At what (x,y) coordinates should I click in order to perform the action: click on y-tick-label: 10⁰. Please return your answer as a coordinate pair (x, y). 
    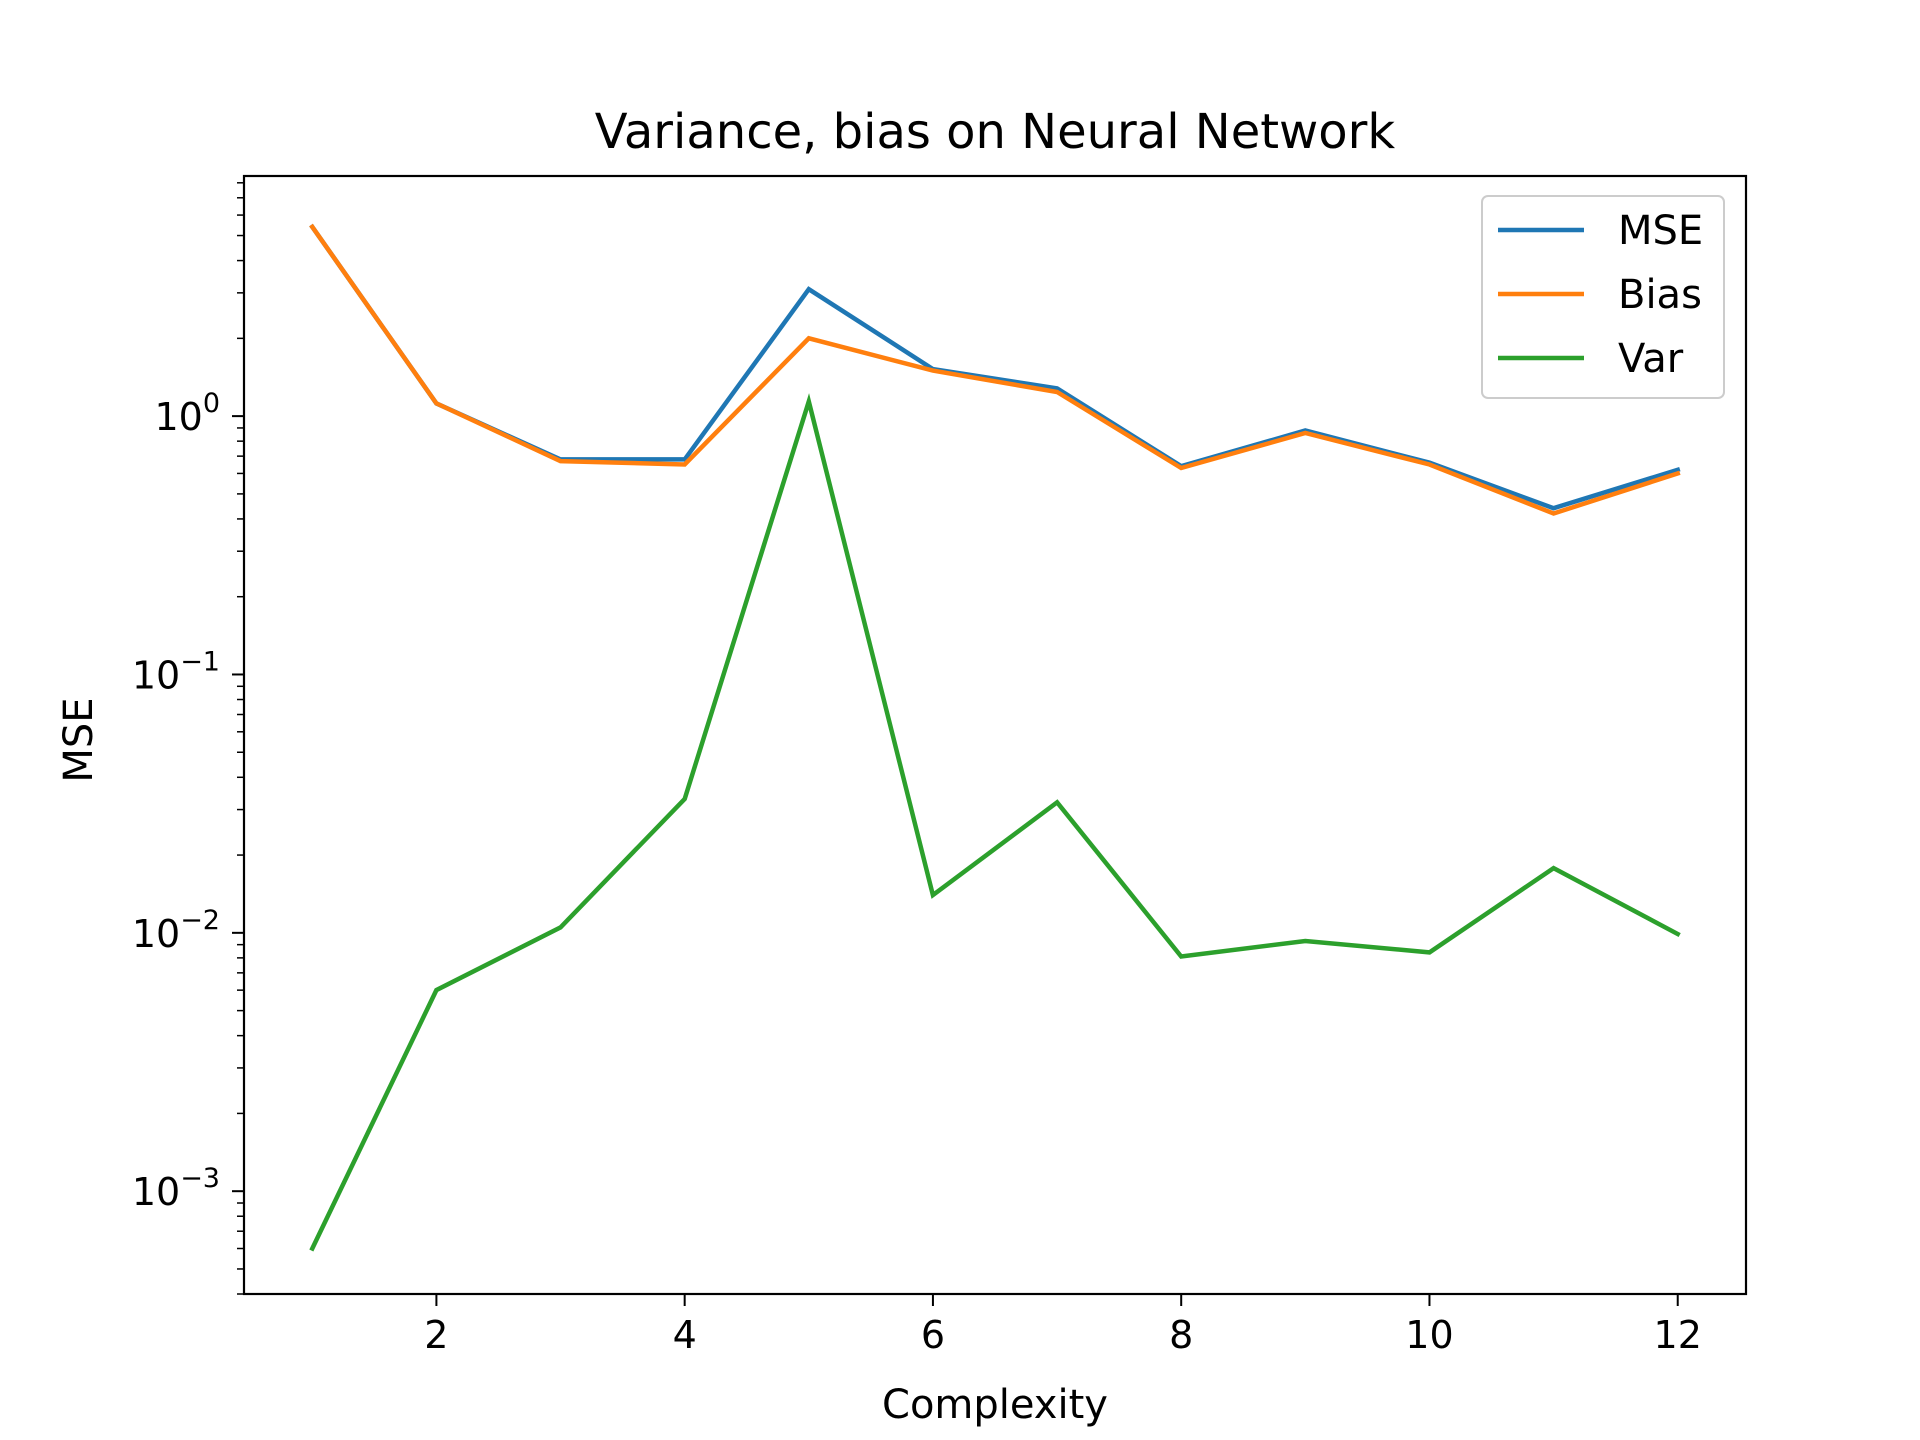
    Looking at the image, I should click on (187, 413).